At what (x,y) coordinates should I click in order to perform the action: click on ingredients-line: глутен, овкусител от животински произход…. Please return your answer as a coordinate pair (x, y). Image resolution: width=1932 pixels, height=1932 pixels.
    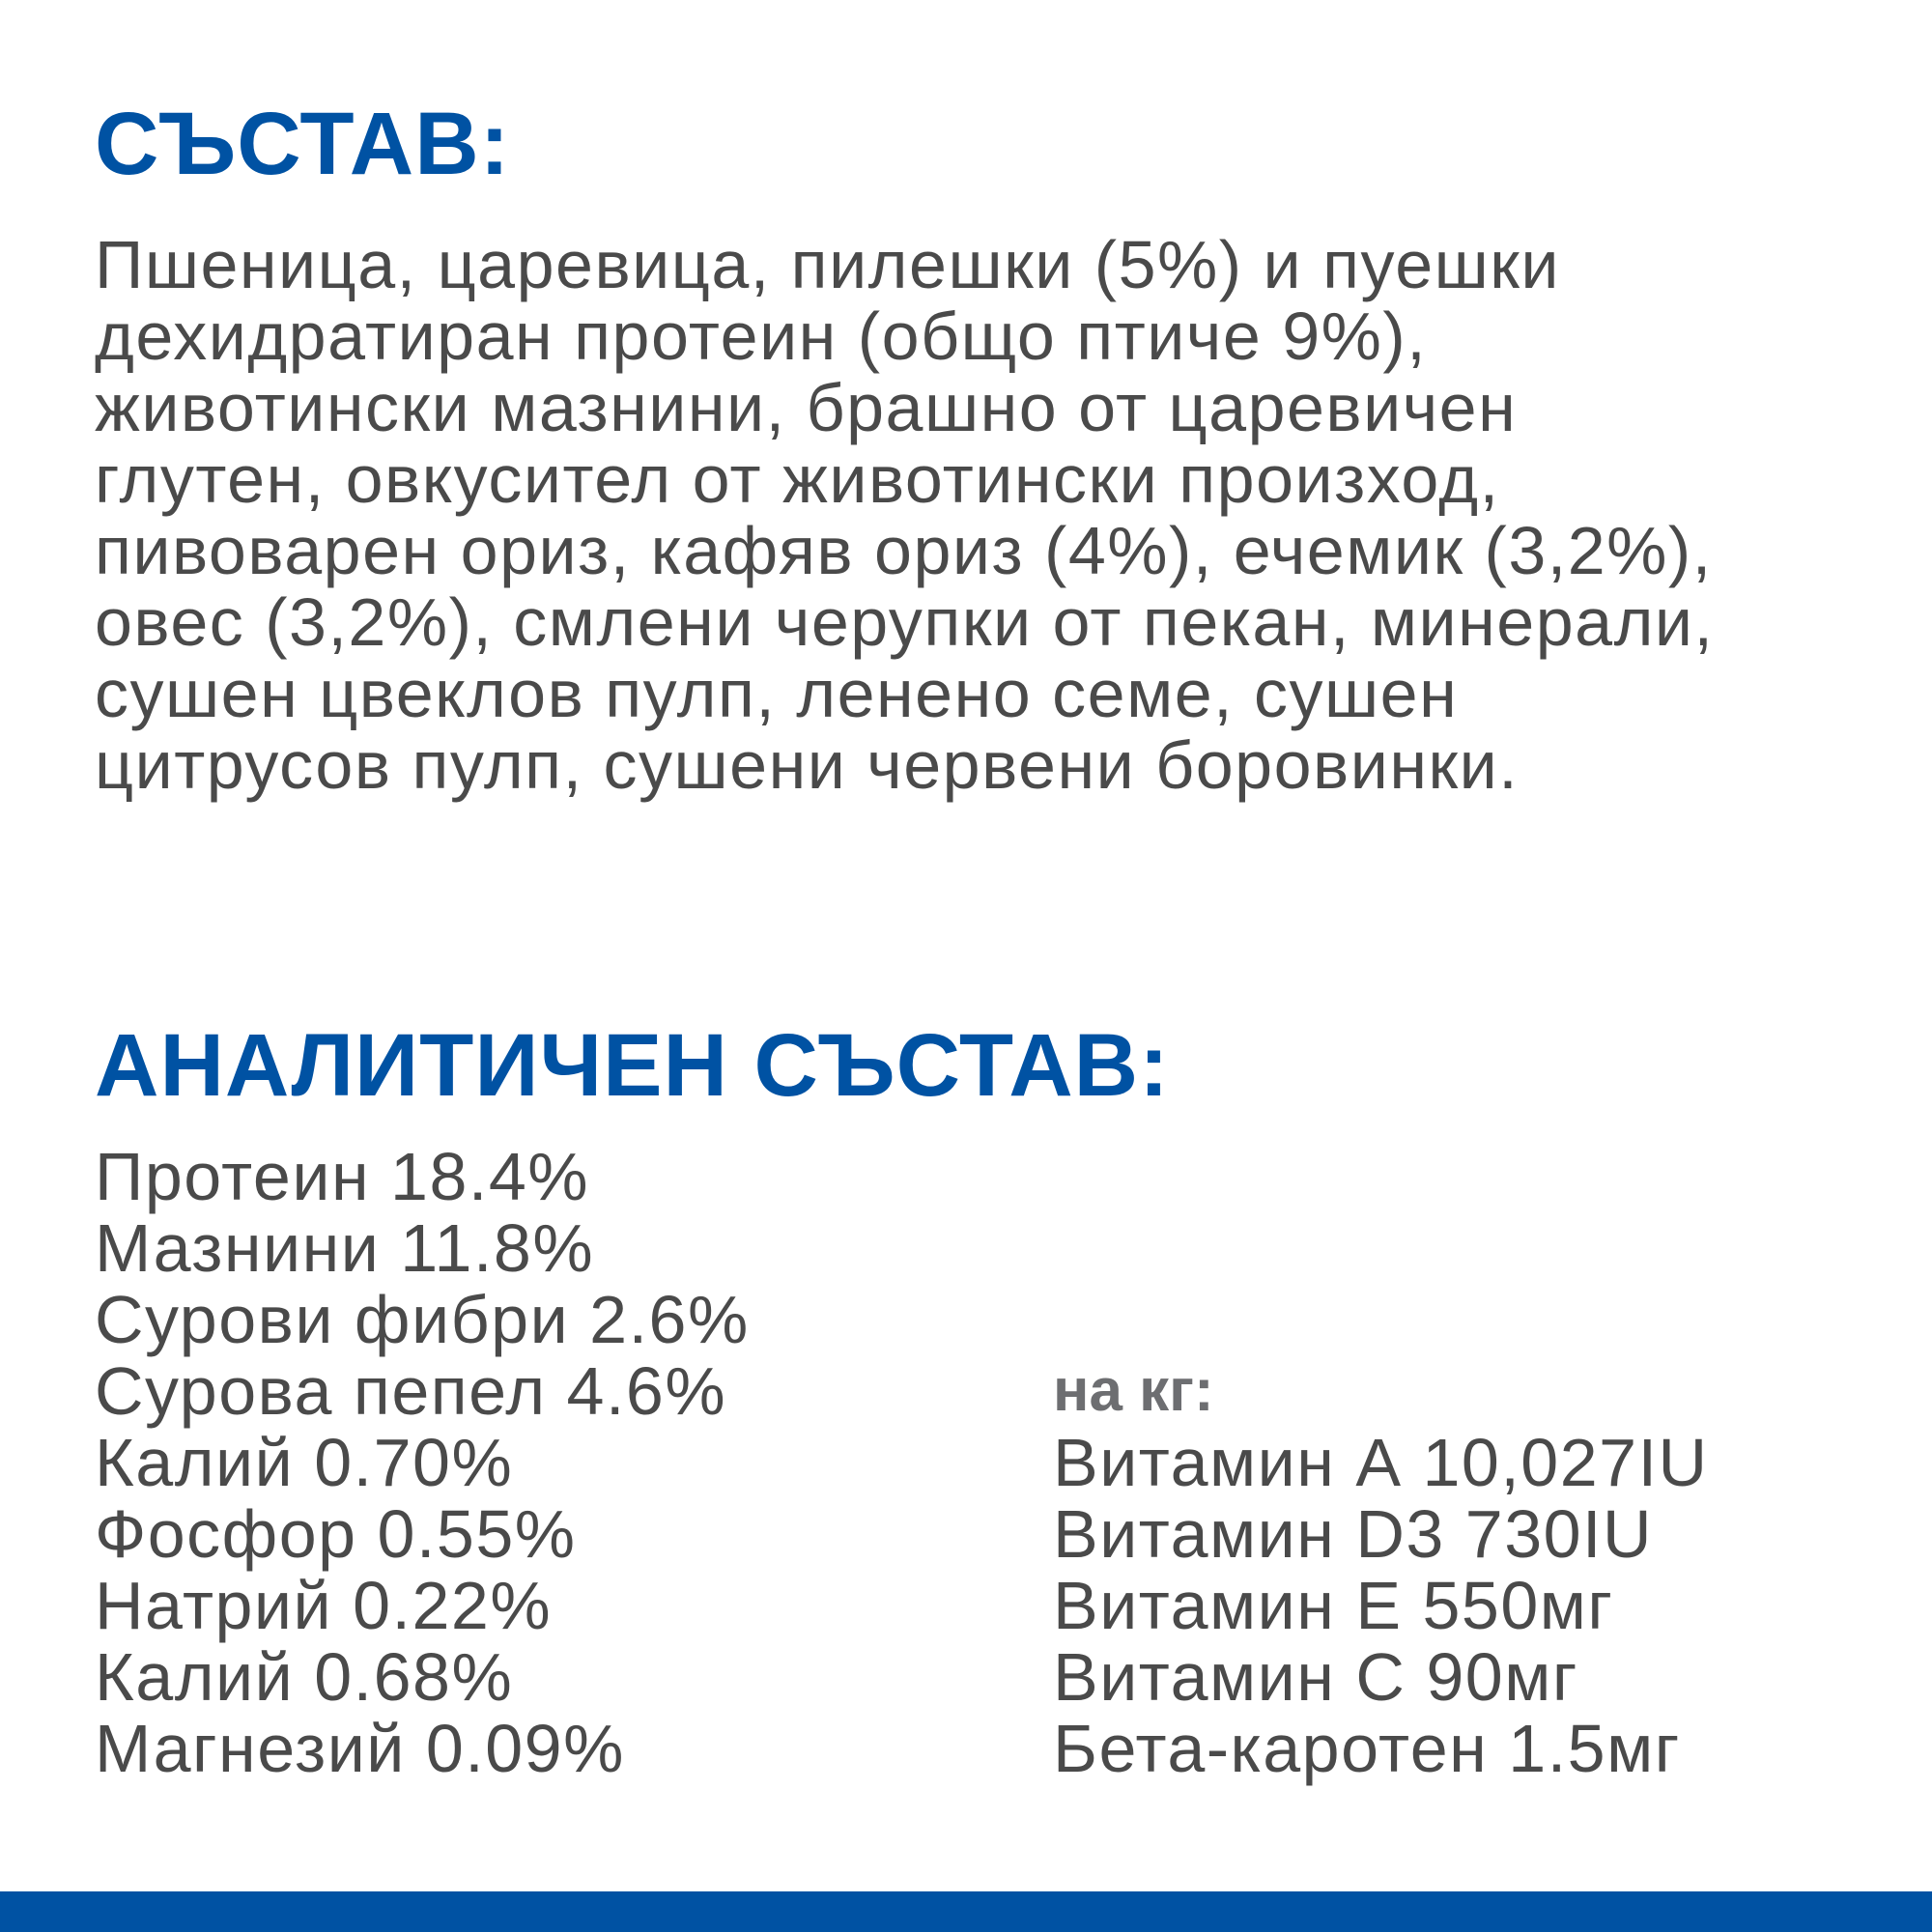
    Looking at the image, I should click on (797, 479).